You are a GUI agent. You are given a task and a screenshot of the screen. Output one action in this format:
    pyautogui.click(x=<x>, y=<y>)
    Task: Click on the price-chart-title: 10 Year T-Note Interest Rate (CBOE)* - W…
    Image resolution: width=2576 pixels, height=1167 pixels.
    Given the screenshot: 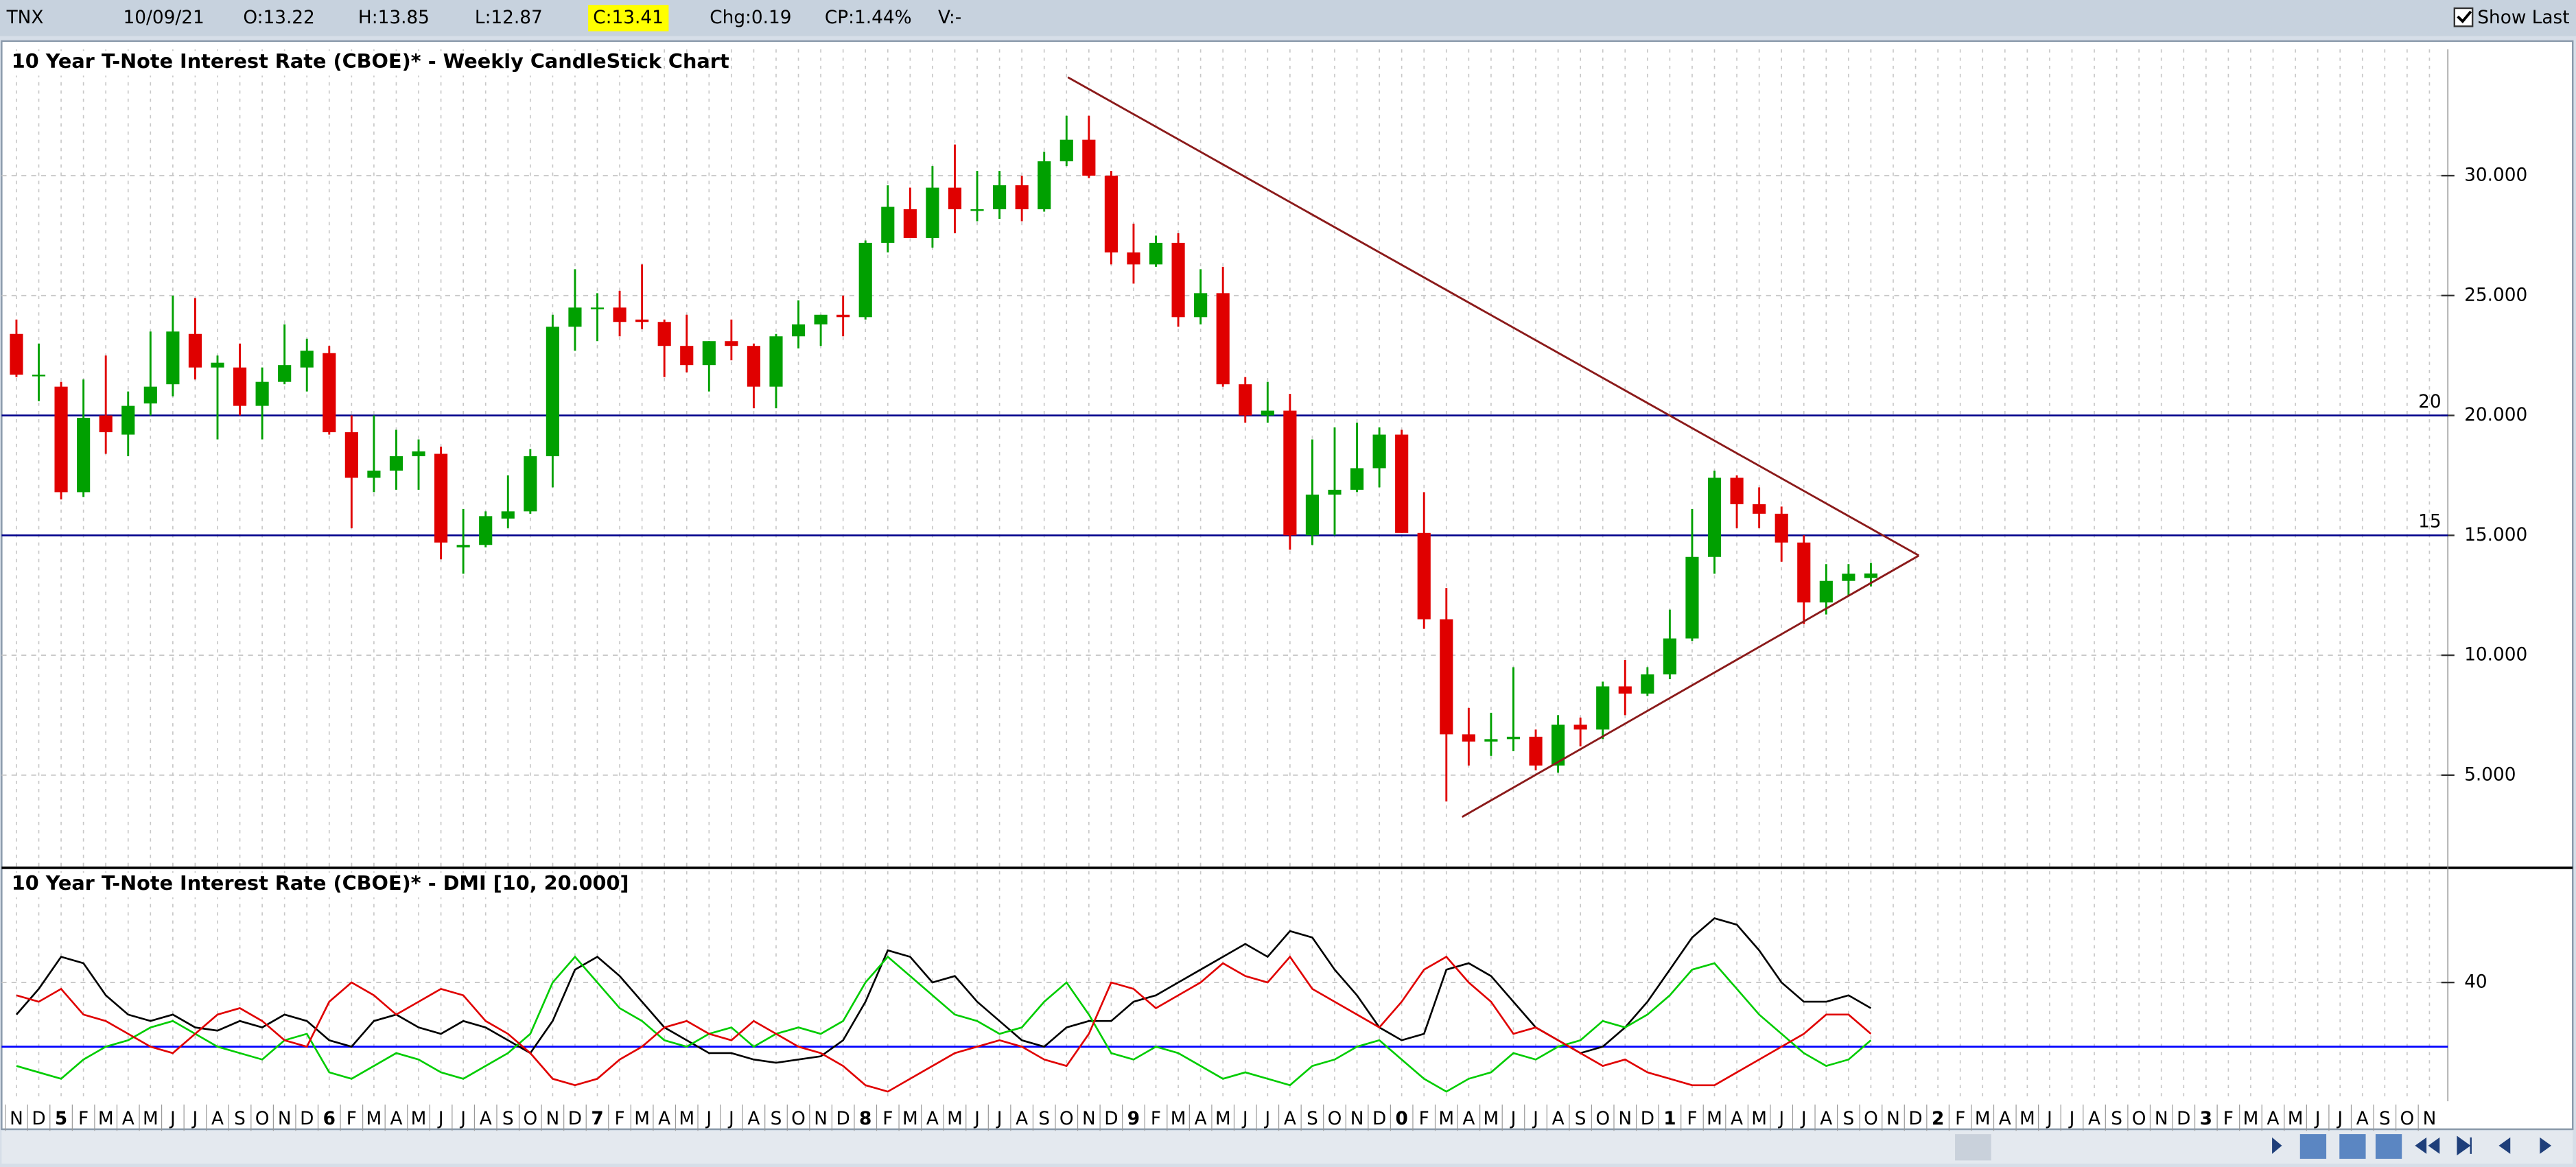 What is the action you would take?
    pyautogui.click(x=370, y=61)
    